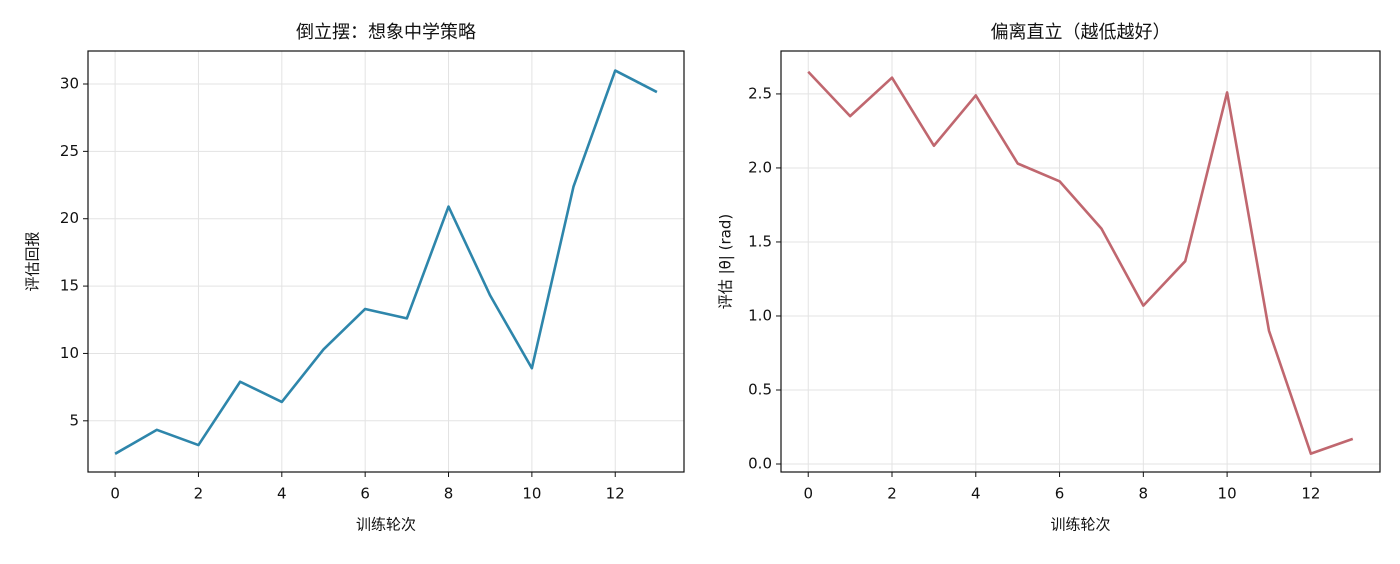 Image resolution: width=1400 pixels, height=564 pixels. I want to click on y-tick-label: 20, so click(69, 218).